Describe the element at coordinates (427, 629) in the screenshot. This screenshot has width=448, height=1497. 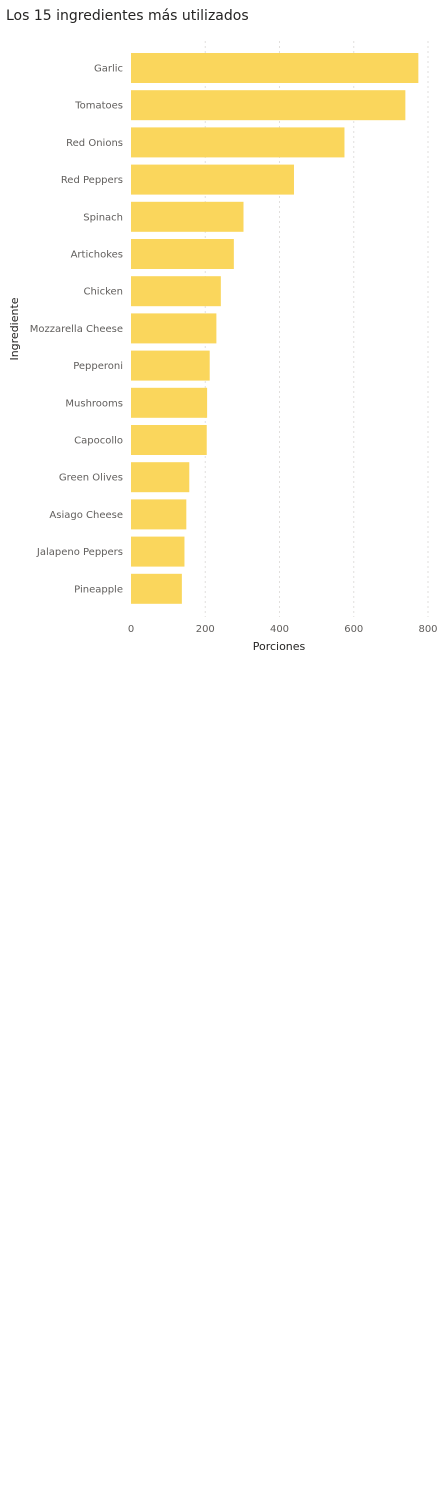
I see `x-tick-label: 800` at that location.